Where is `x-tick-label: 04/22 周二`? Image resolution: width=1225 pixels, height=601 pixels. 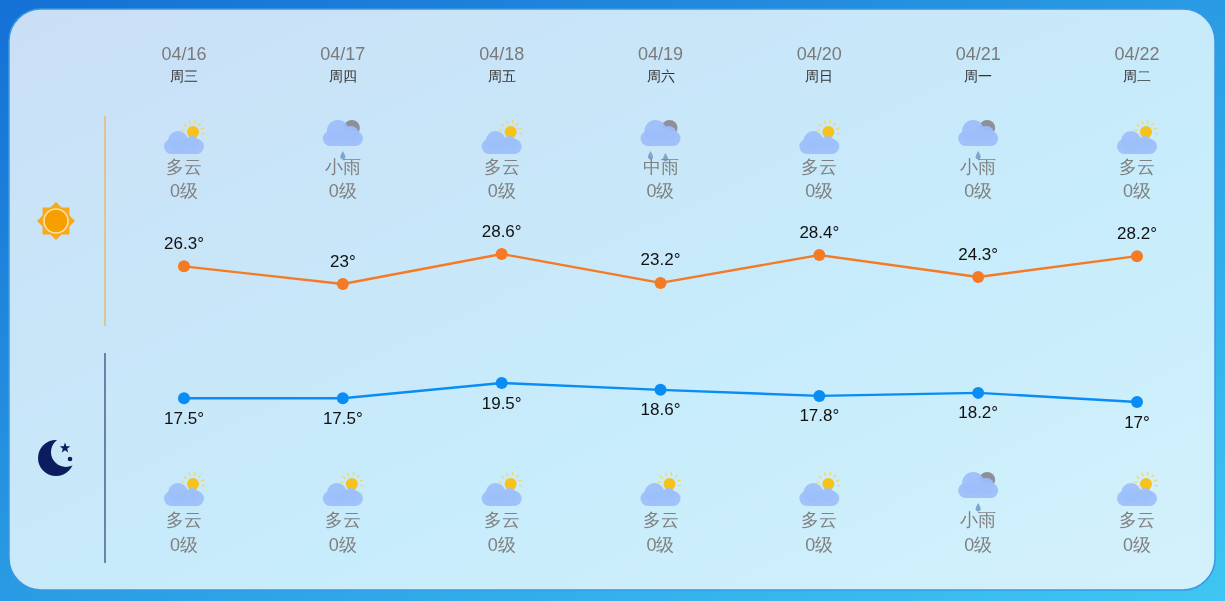 x-tick-label: 04/22 周二 is located at coordinates (1137, 64).